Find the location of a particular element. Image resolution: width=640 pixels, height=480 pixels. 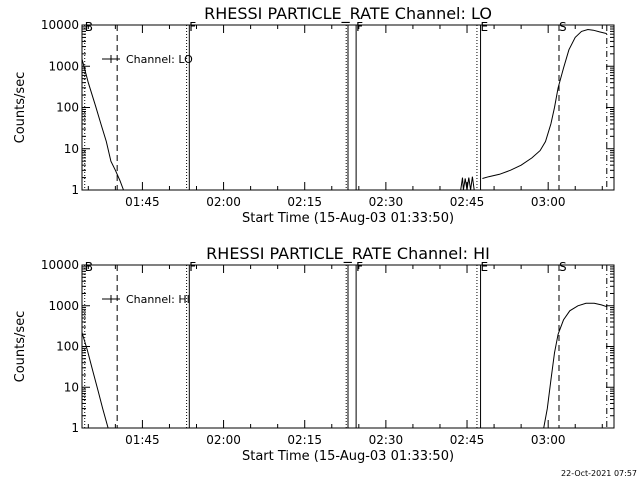

legend-label: Channel: HI is located at coordinates (158, 299).